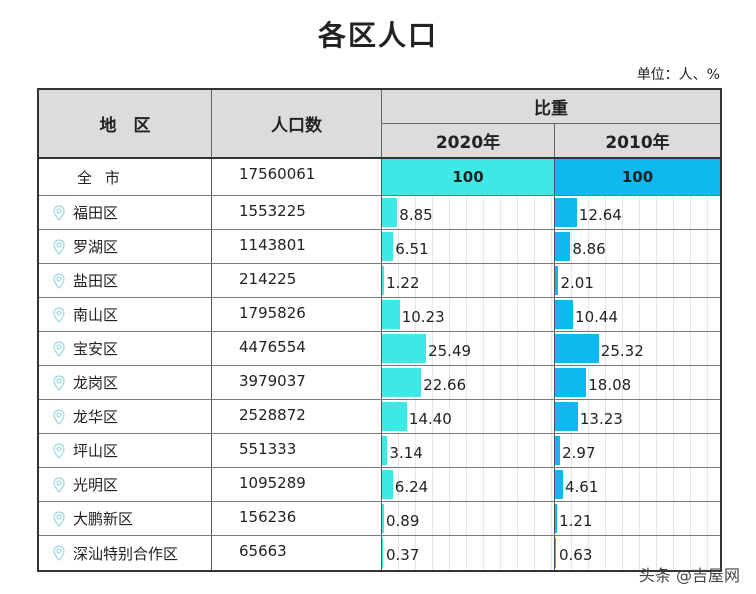  I want to click on population-value: 1143801, so click(297, 246).